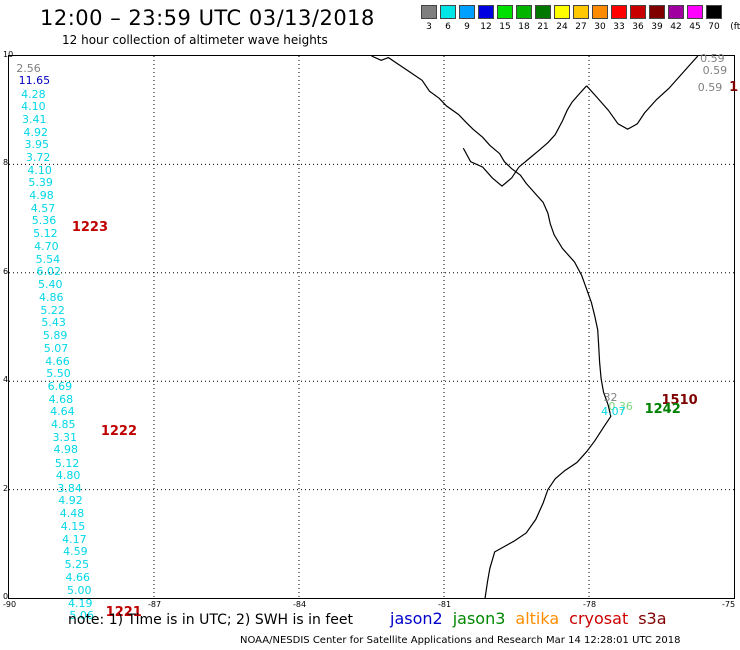 This screenshot has width=740, height=650. What do you see at coordinates (207, 18) in the screenshot?
I see `page-title: 12:00 – 23:59 UTC 03/13/2018` at bounding box center [207, 18].